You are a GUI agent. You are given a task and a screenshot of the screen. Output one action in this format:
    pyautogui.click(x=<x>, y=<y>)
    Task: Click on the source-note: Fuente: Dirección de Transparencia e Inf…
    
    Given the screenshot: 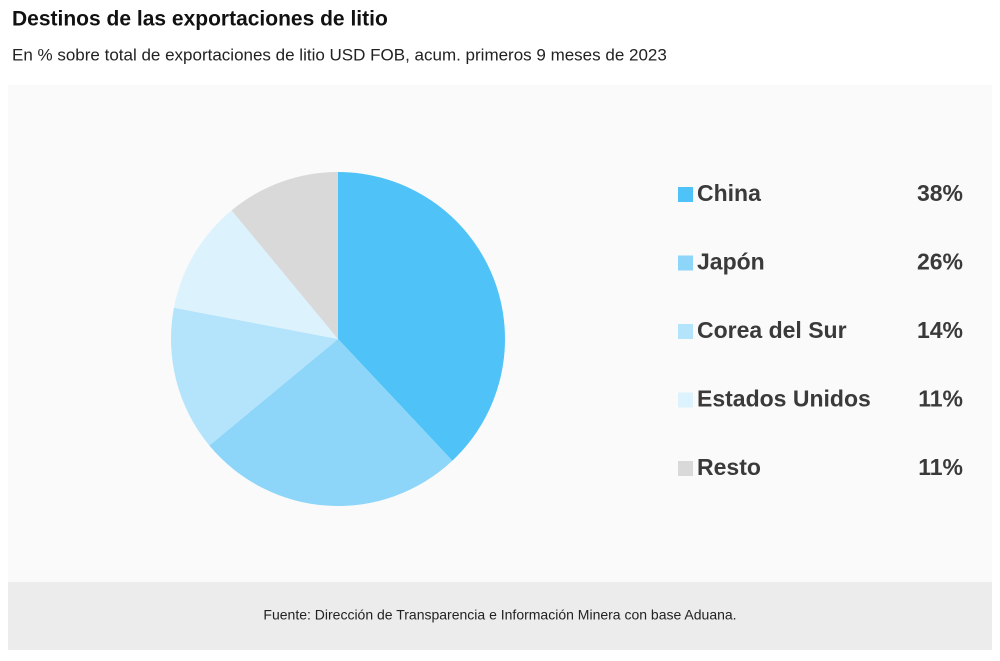 What is the action you would take?
    pyautogui.click(x=499, y=615)
    